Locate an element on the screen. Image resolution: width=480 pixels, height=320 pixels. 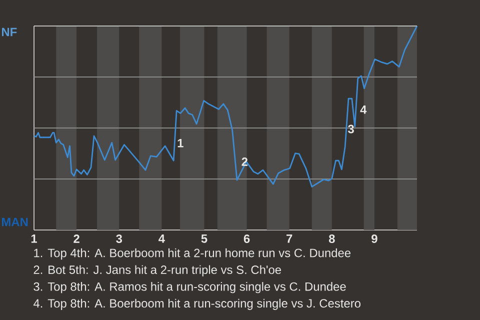
x-tick-label: 9 is located at coordinates (375, 238).